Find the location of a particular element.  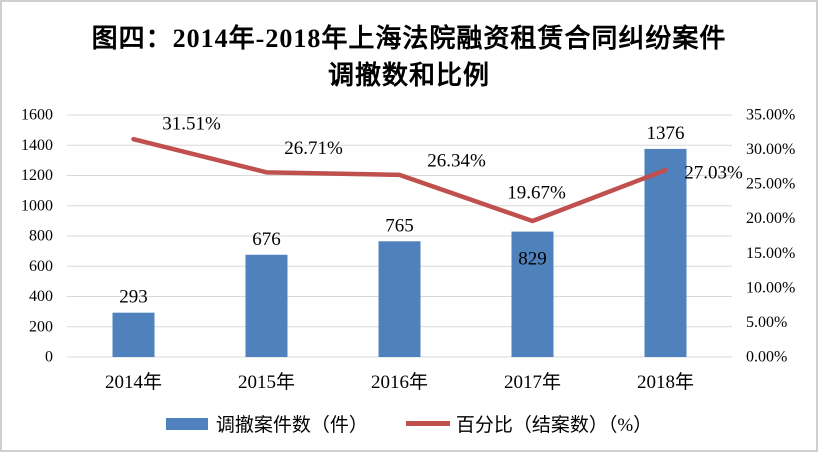

left-axis-tick-label: 800 is located at coordinates (41, 236).